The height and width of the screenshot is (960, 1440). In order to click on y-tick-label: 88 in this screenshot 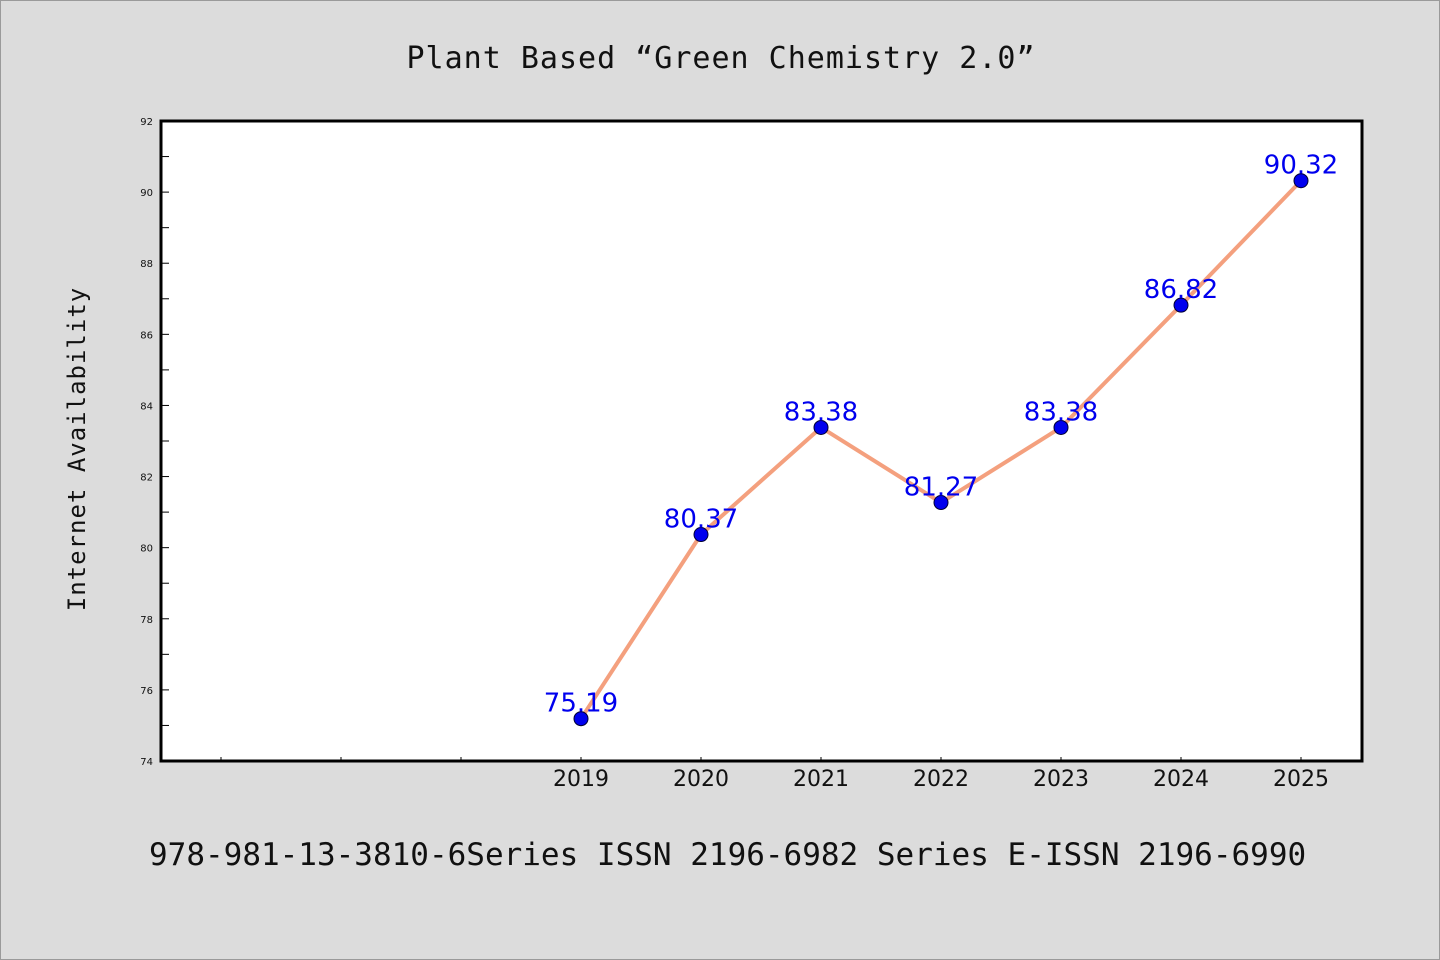, I will do `click(146, 264)`.